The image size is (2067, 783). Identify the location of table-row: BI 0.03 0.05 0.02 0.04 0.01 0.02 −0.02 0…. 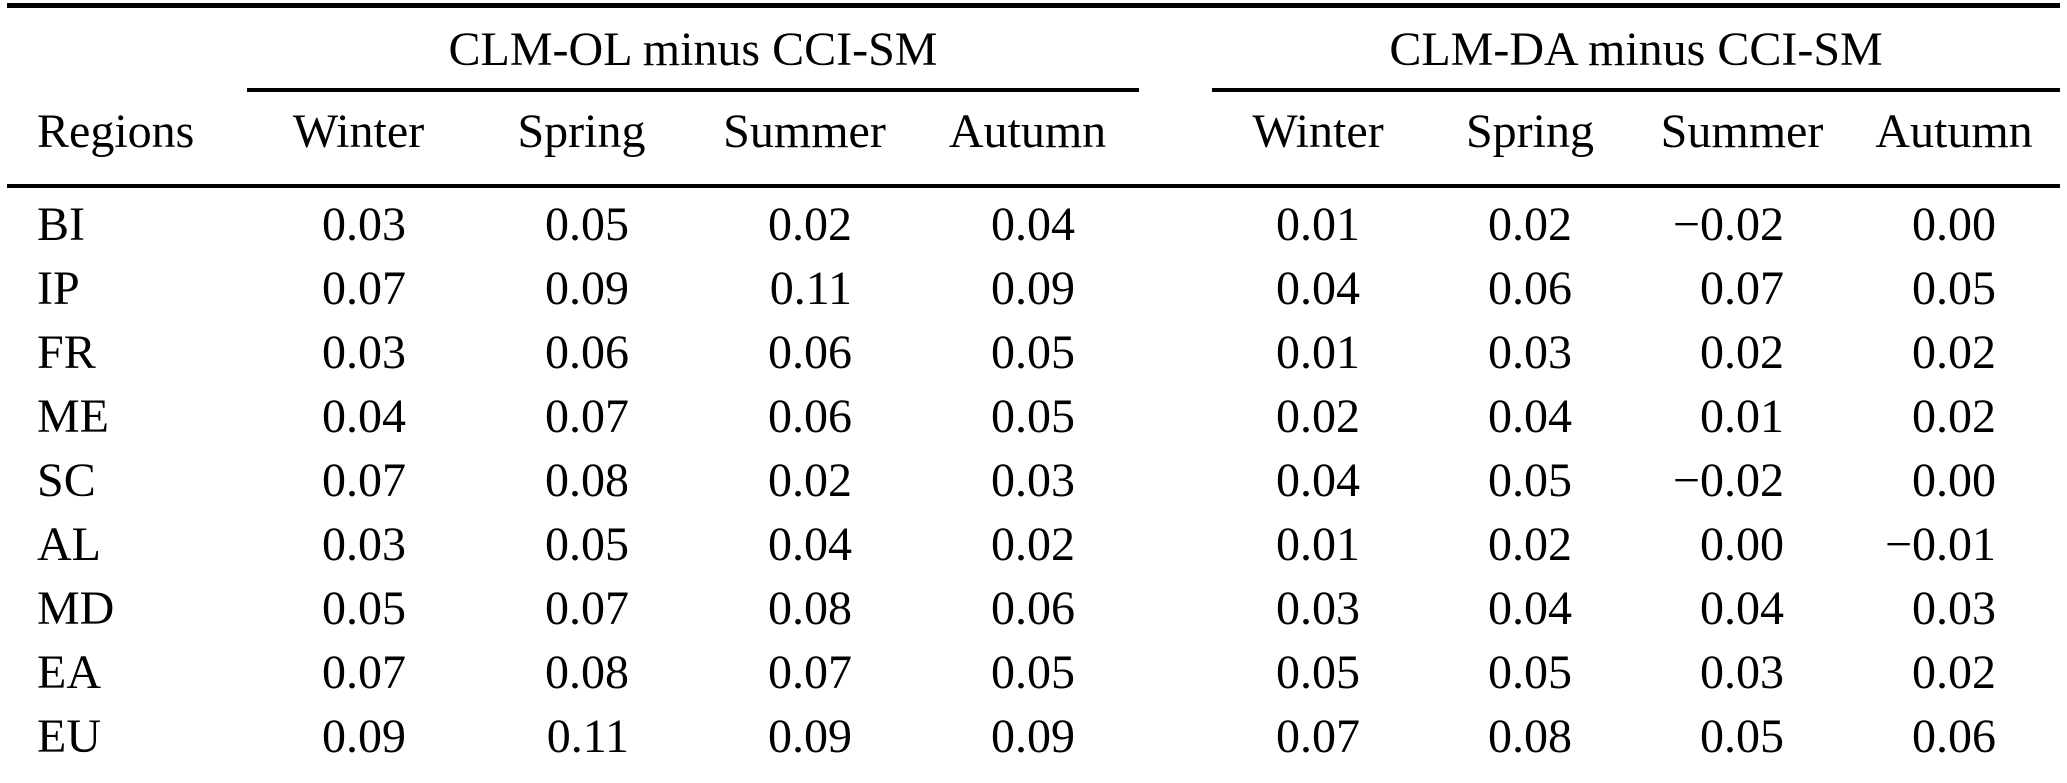
(1033, 221).